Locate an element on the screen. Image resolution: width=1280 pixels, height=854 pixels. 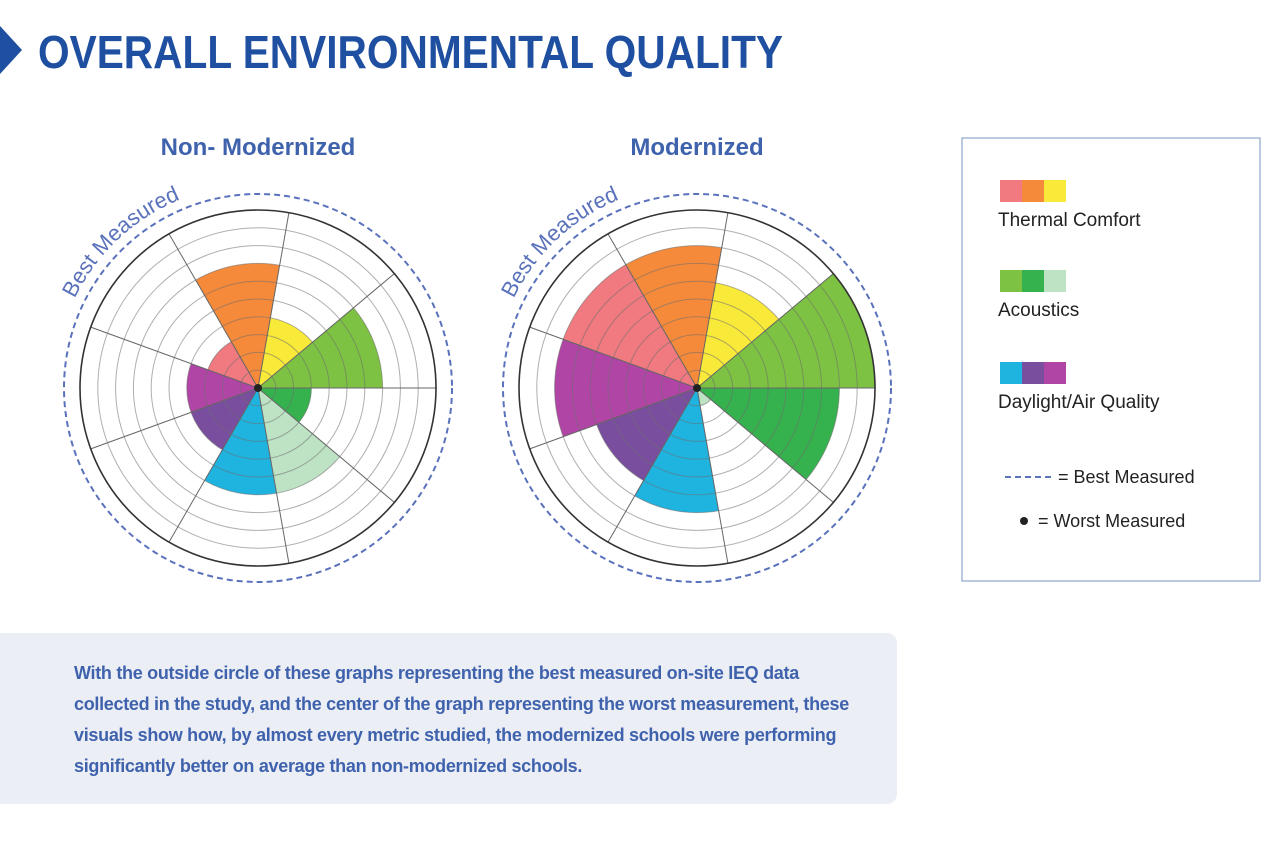
legend-box is located at coordinates (1111, 359).